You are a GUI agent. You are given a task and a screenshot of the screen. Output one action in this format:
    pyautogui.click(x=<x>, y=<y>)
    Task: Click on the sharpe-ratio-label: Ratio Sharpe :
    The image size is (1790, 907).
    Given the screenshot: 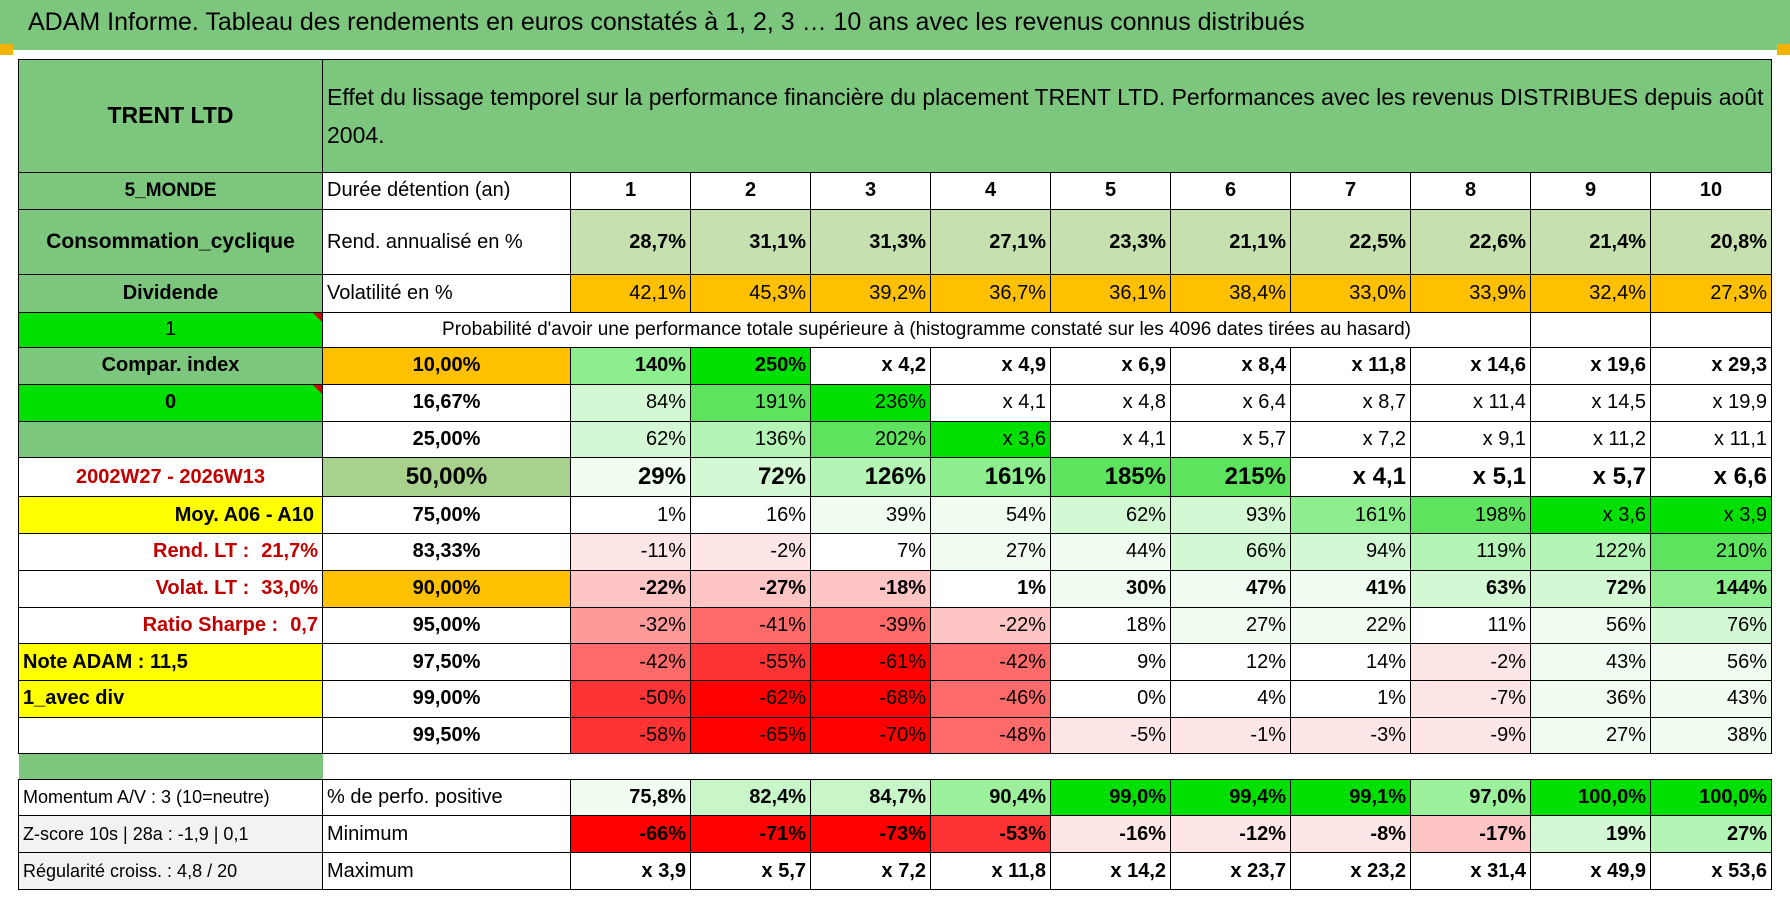 What is the action you would take?
    pyautogui.click(x=210, y=624)
    